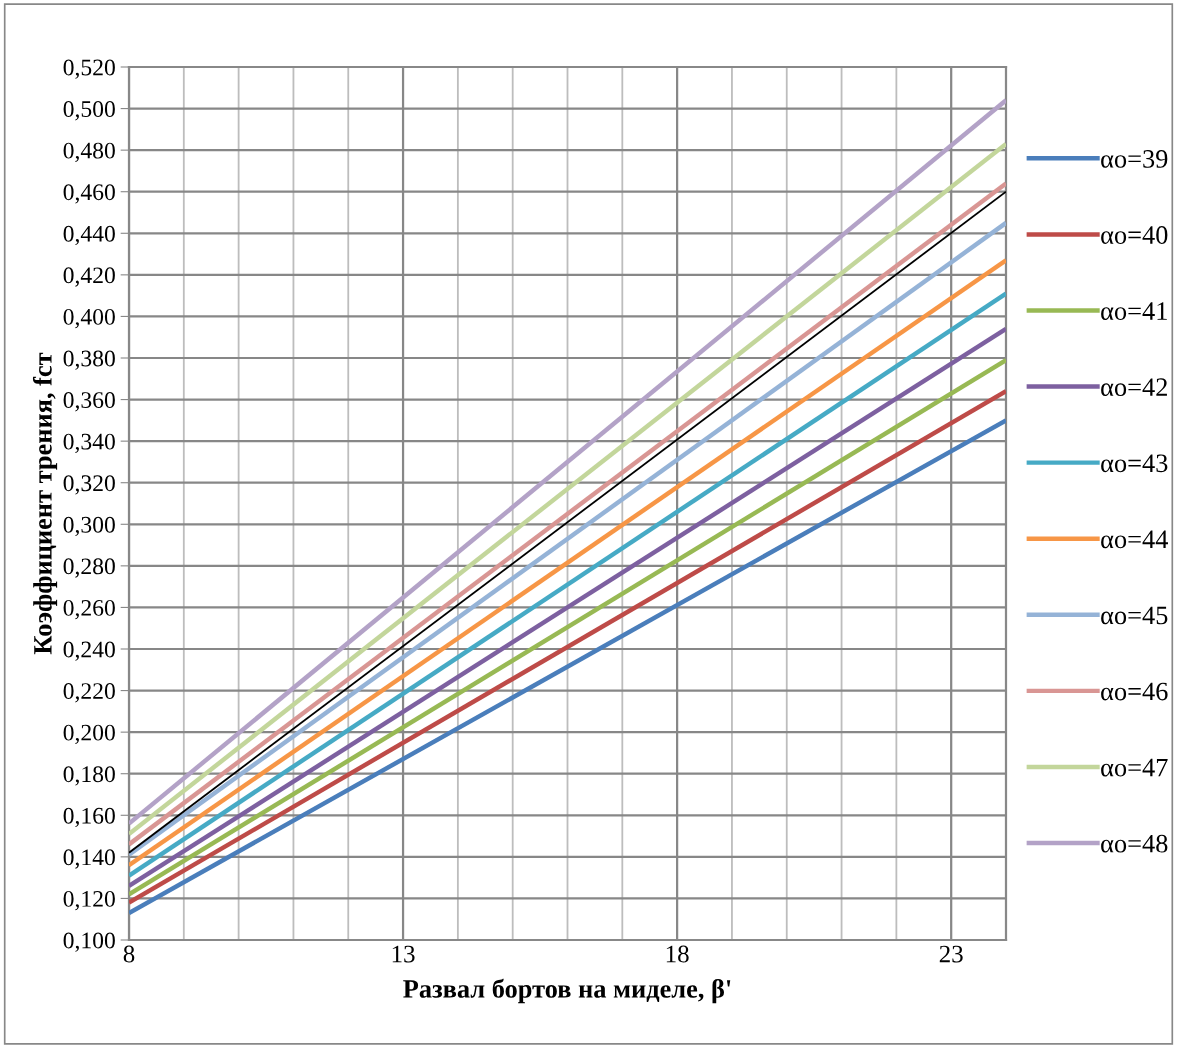  I want to click on legend-label: αо=48, so click(1134, 843).